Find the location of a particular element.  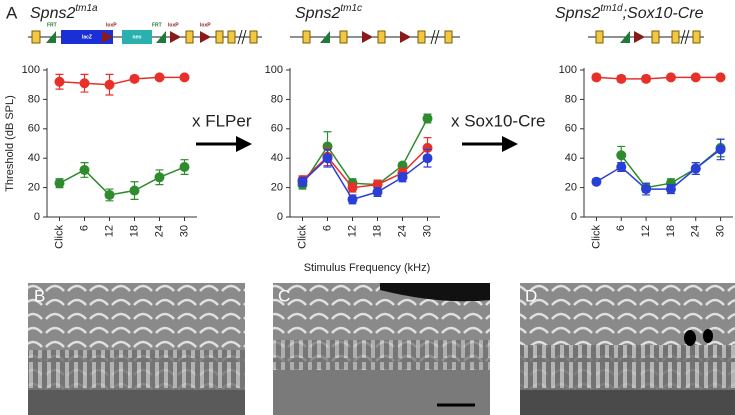

panel-label: D is located at coordinates (531, 295).